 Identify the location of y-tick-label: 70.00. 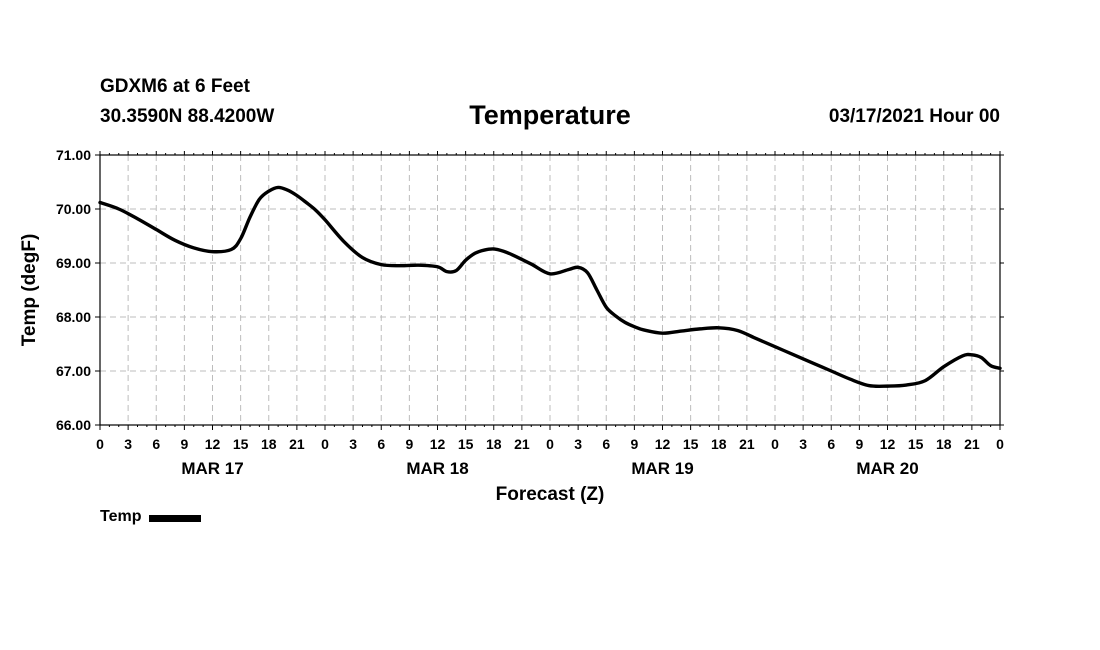
(73, 209).